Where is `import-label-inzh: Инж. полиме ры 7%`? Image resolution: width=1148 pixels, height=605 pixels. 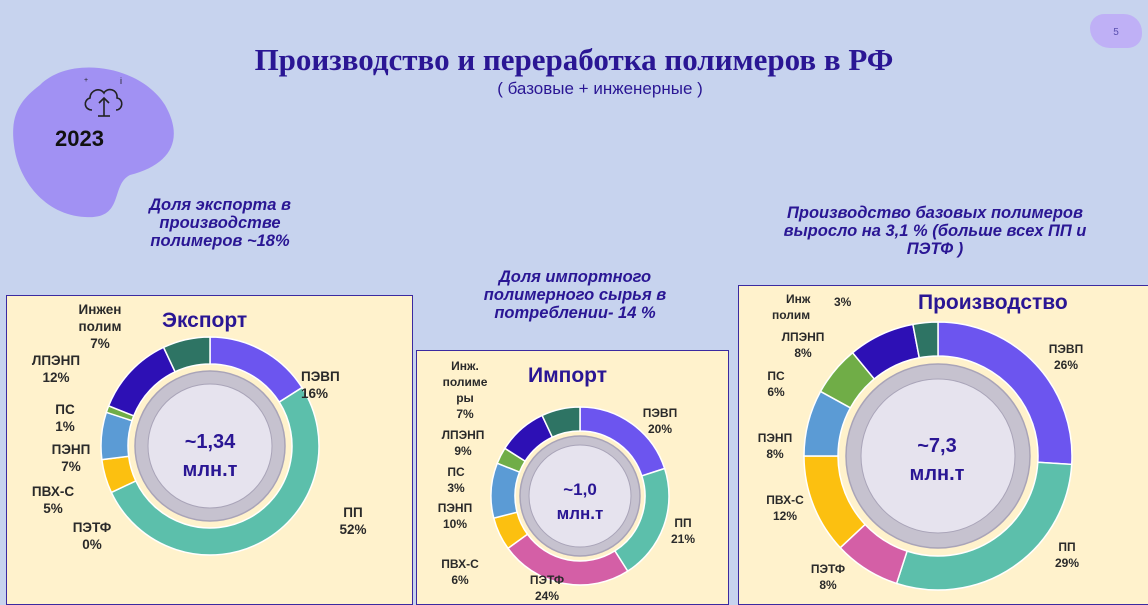
import-label-inzh: Инж. полиме ры 7% is located at coordinates (465, 390).